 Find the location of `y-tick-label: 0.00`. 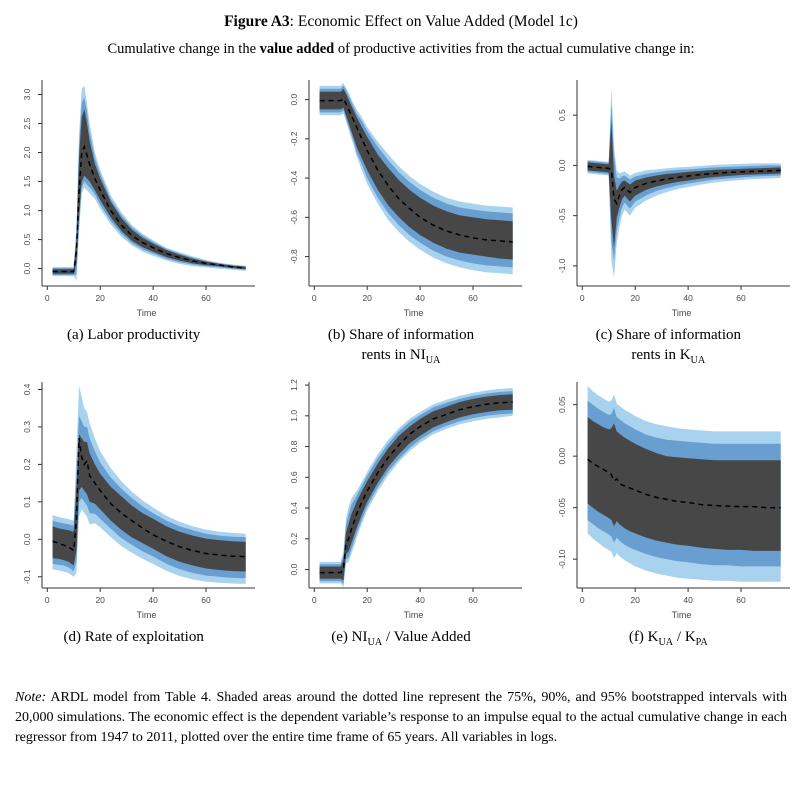

y-tick-label: 0.00 is located at coordinates (562, 456).